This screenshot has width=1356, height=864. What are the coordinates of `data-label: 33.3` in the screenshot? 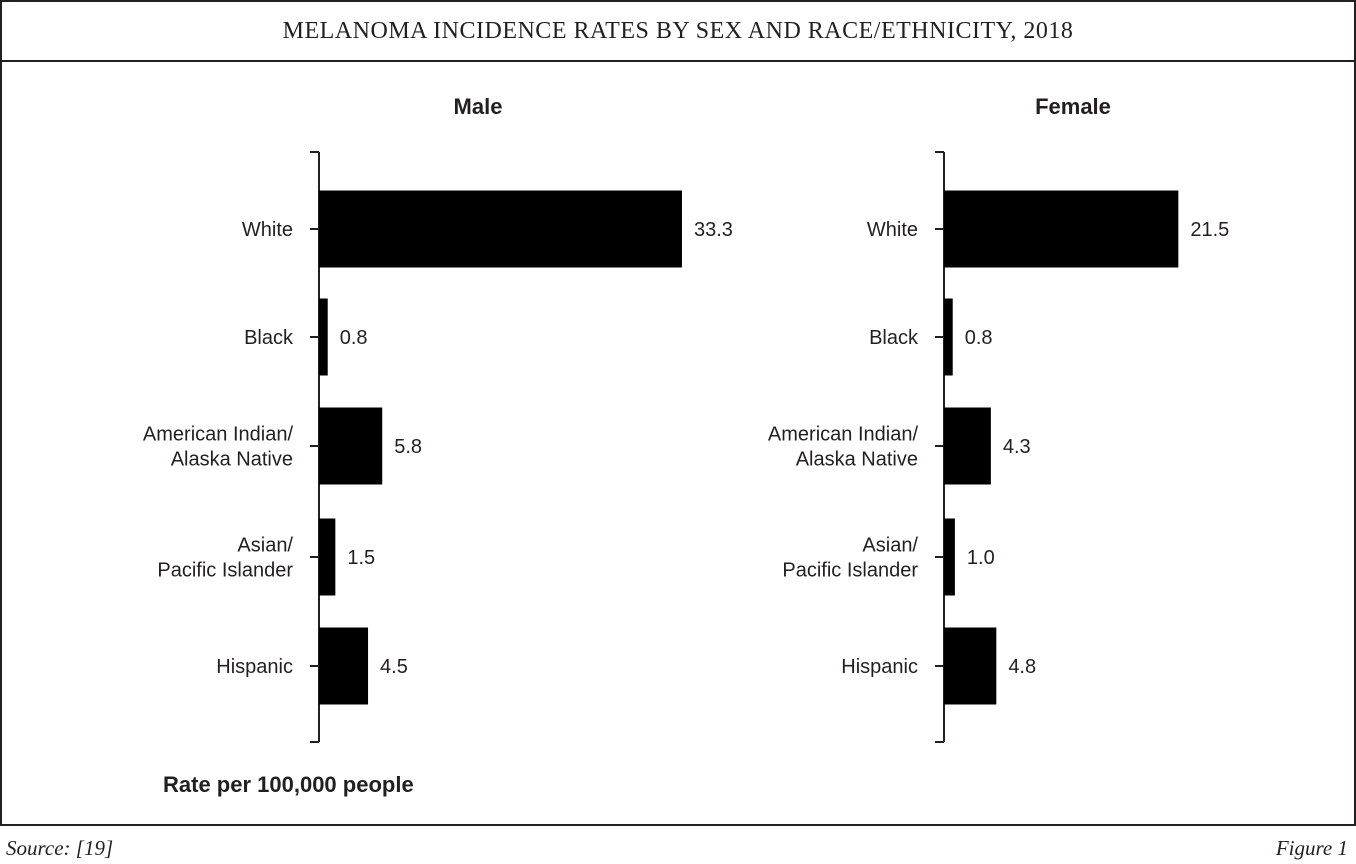 It's located at (713, 230).